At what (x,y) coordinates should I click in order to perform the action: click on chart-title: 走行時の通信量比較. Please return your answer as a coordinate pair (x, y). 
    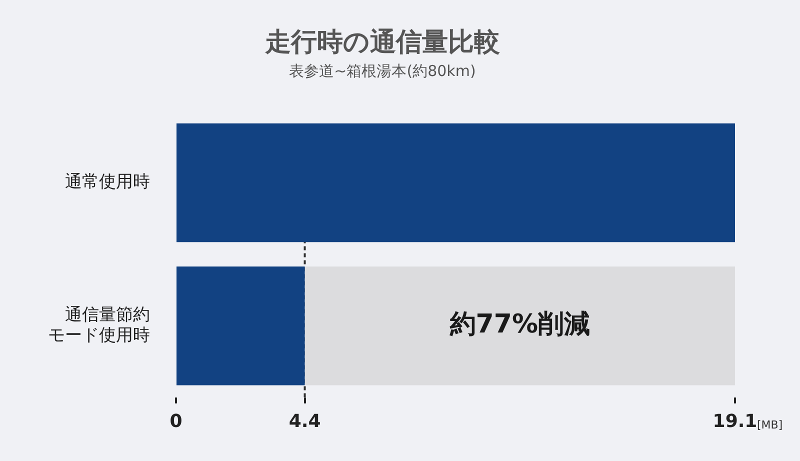
    Looking at the image, I should click on (382, 42).